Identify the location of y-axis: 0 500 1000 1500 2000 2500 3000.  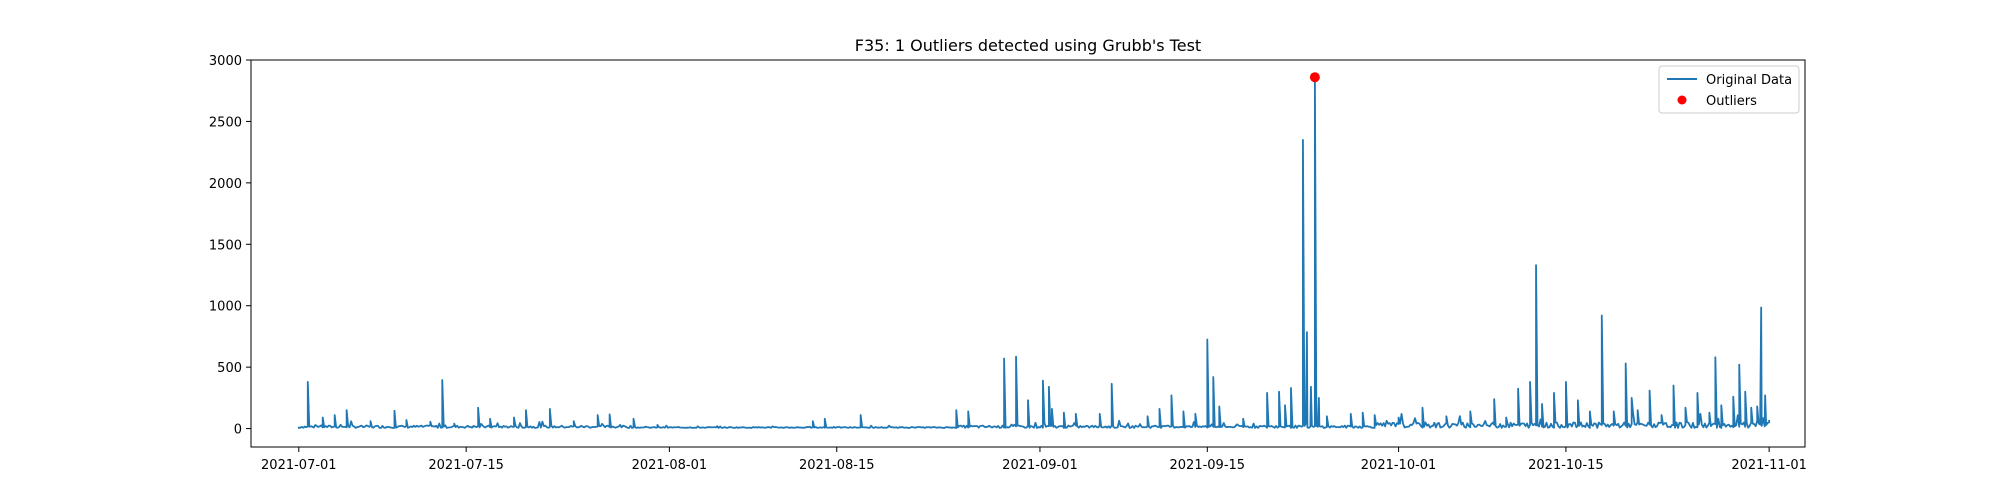
(230, 246).